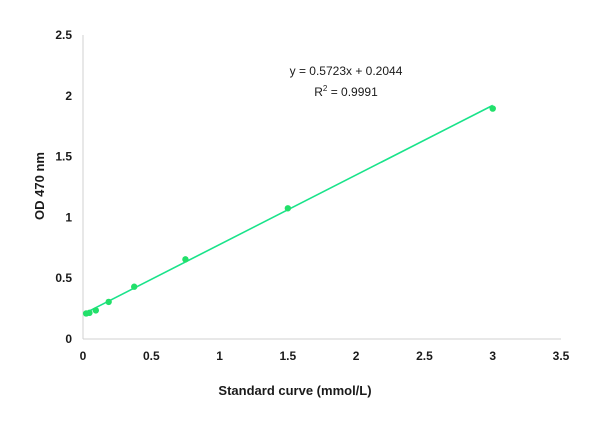 This screenshot has width=600, height=421. I want to click on x-tick-label: 1, so click(219, 356).